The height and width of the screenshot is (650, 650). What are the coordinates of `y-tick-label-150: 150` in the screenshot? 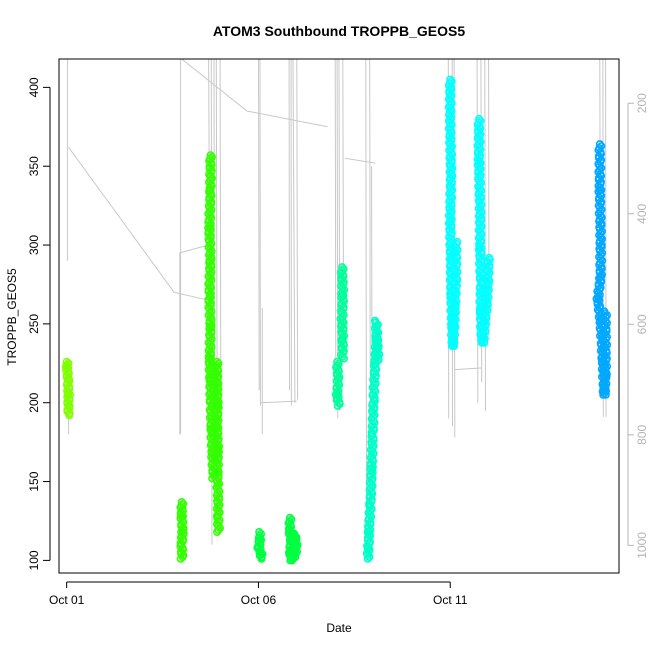 It's located at (34, 481).